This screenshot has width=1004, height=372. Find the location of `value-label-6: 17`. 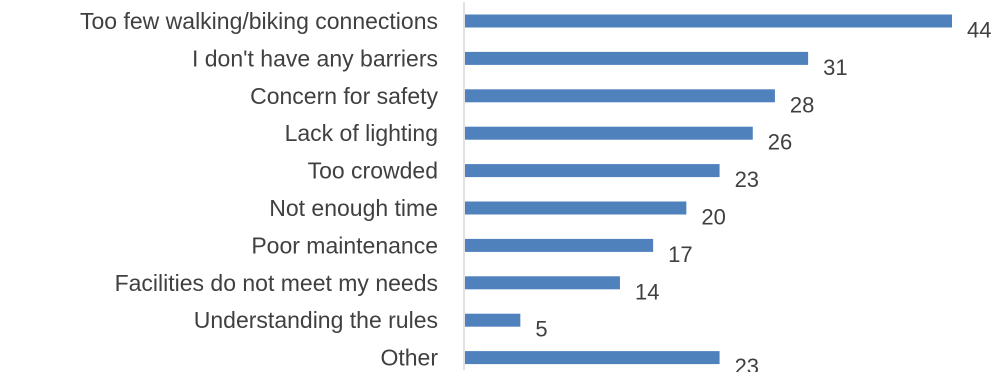

value-label-6: 17 is located at coordinates (680, 254).